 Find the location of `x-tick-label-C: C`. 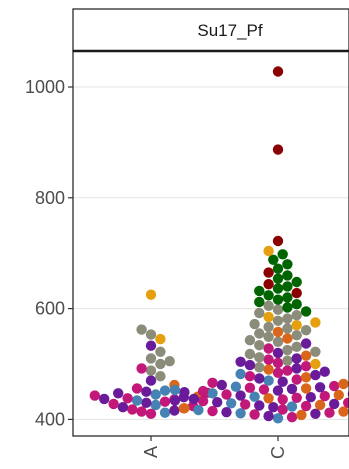

x-tick-label-C: C is located at coordinates (278, 452).